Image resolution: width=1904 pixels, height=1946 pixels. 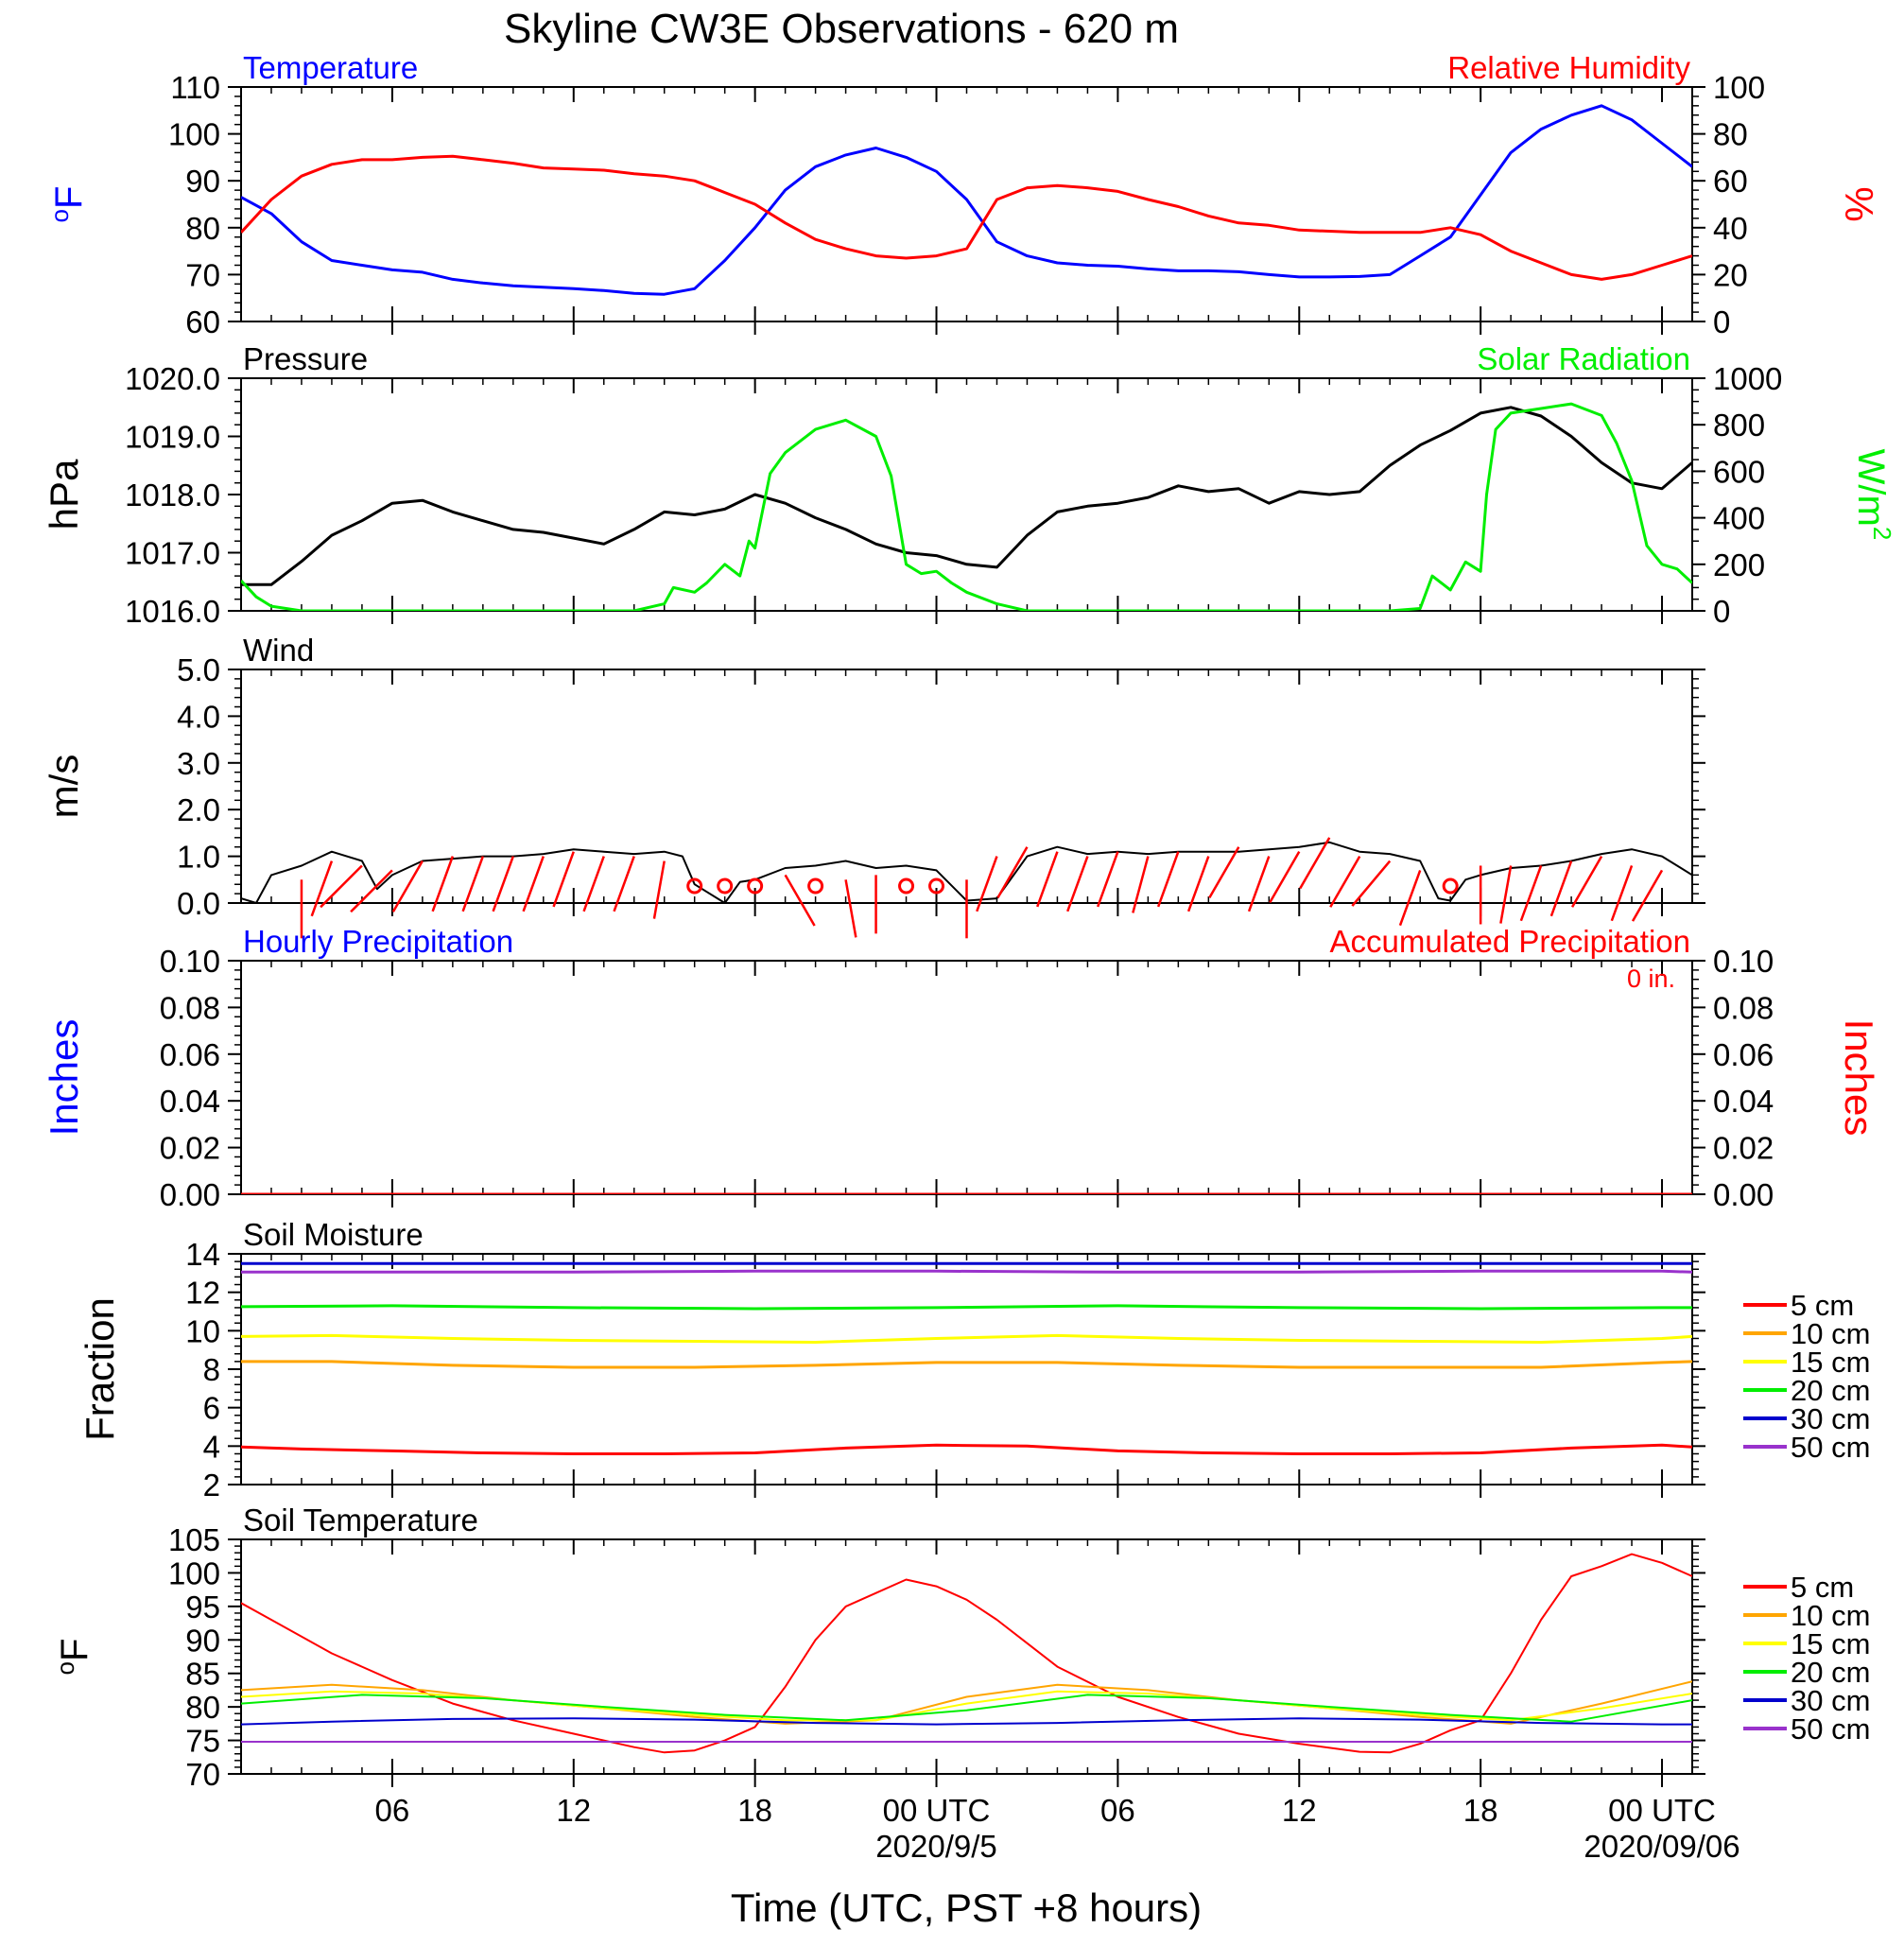 What do you see at coordinates (195, 88) in the screenshot?
I see `y-left-tick-label: 110` at bounding box center [195, 88].